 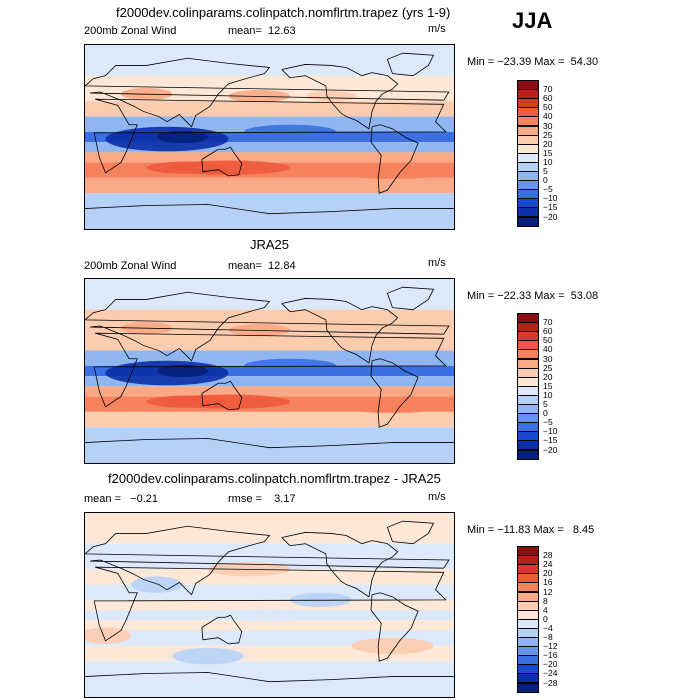 What do you see at coordinates (548, 564) in the screenshot?
I see `colorbar-label: 24` at bounding box center [548, 564].